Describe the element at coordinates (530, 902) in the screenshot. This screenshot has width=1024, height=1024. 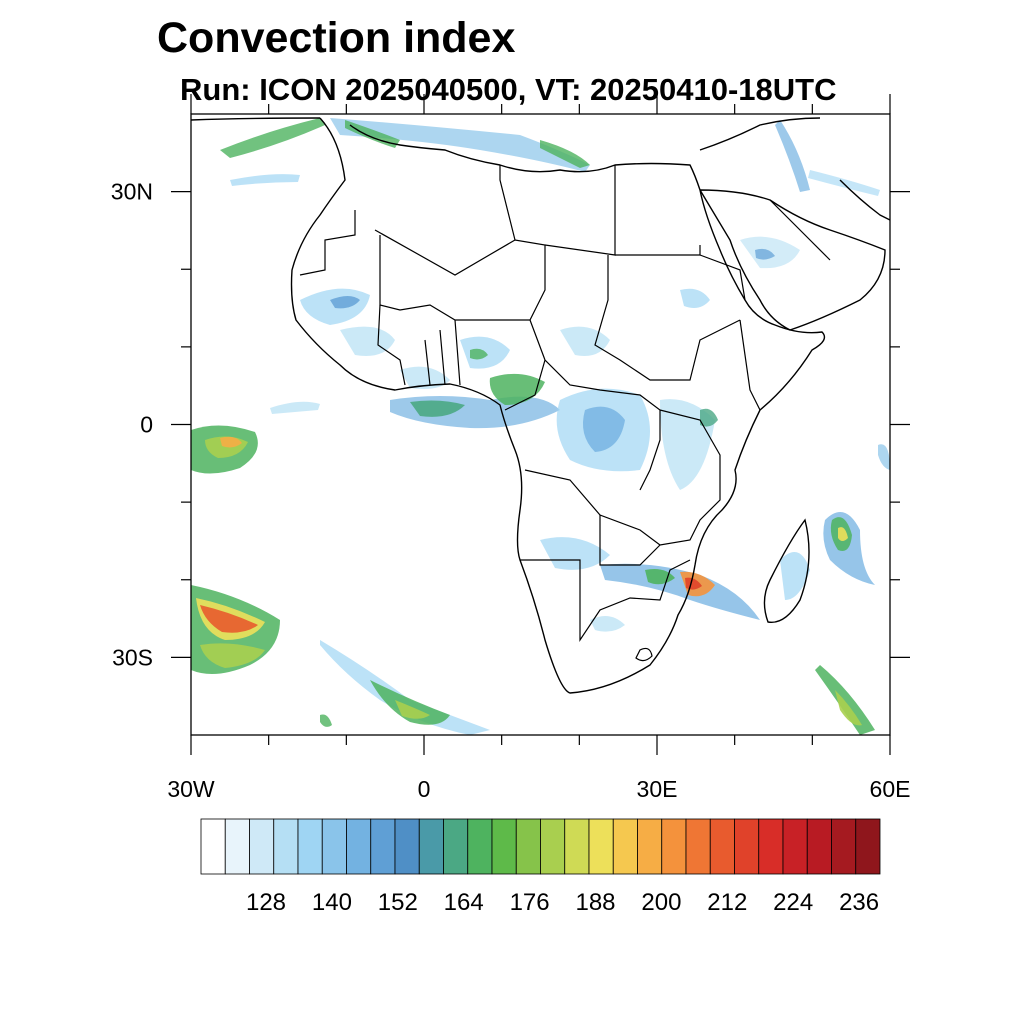
I see `colorbar-label: 176` at that location.